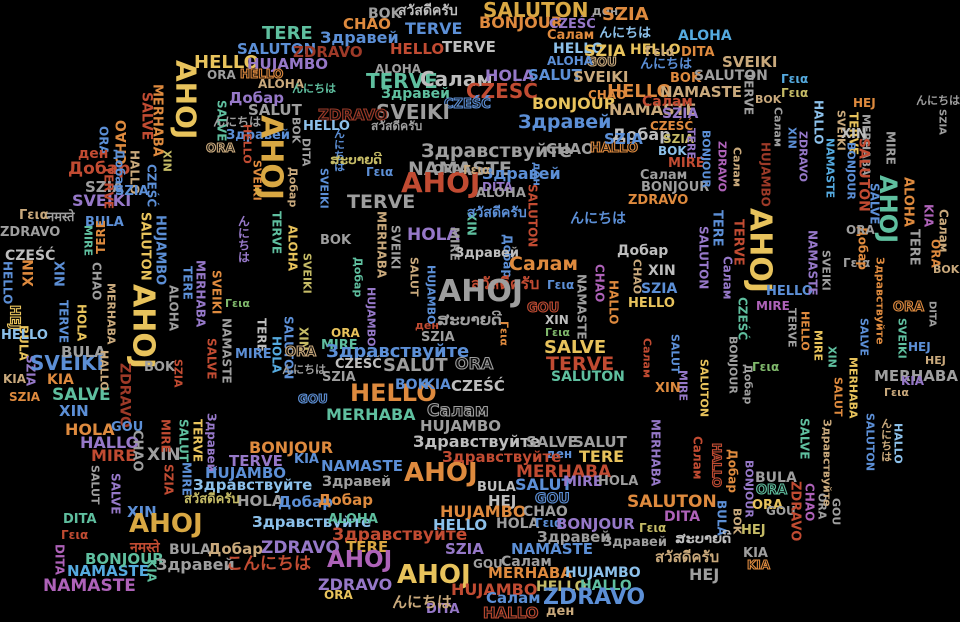 The image size is (960, 622). I want to click on word: SALUT, so click(415, 365).